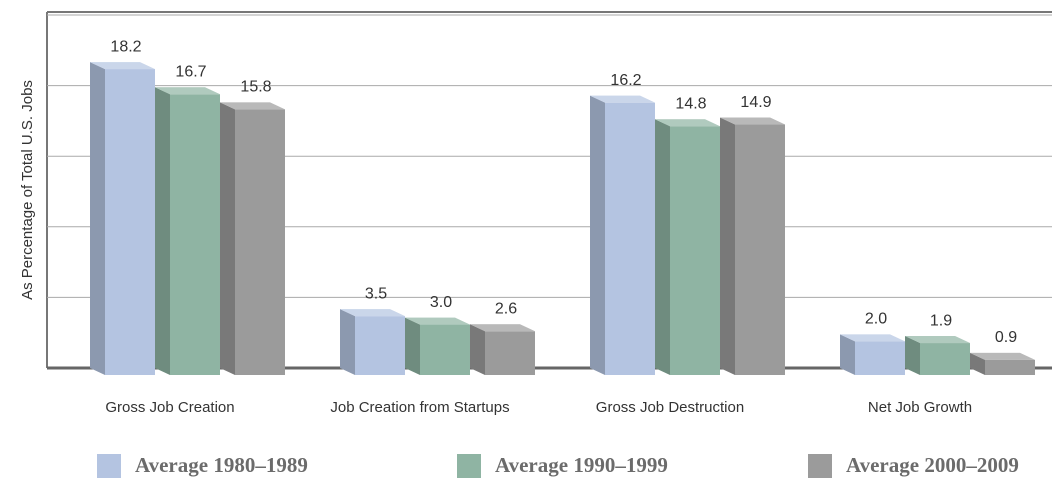  What do you see at coordinates (670, 407) in the screenshot?
I see `x-tick-label: Gross Job Destruction` at bounding box center [670, 407].